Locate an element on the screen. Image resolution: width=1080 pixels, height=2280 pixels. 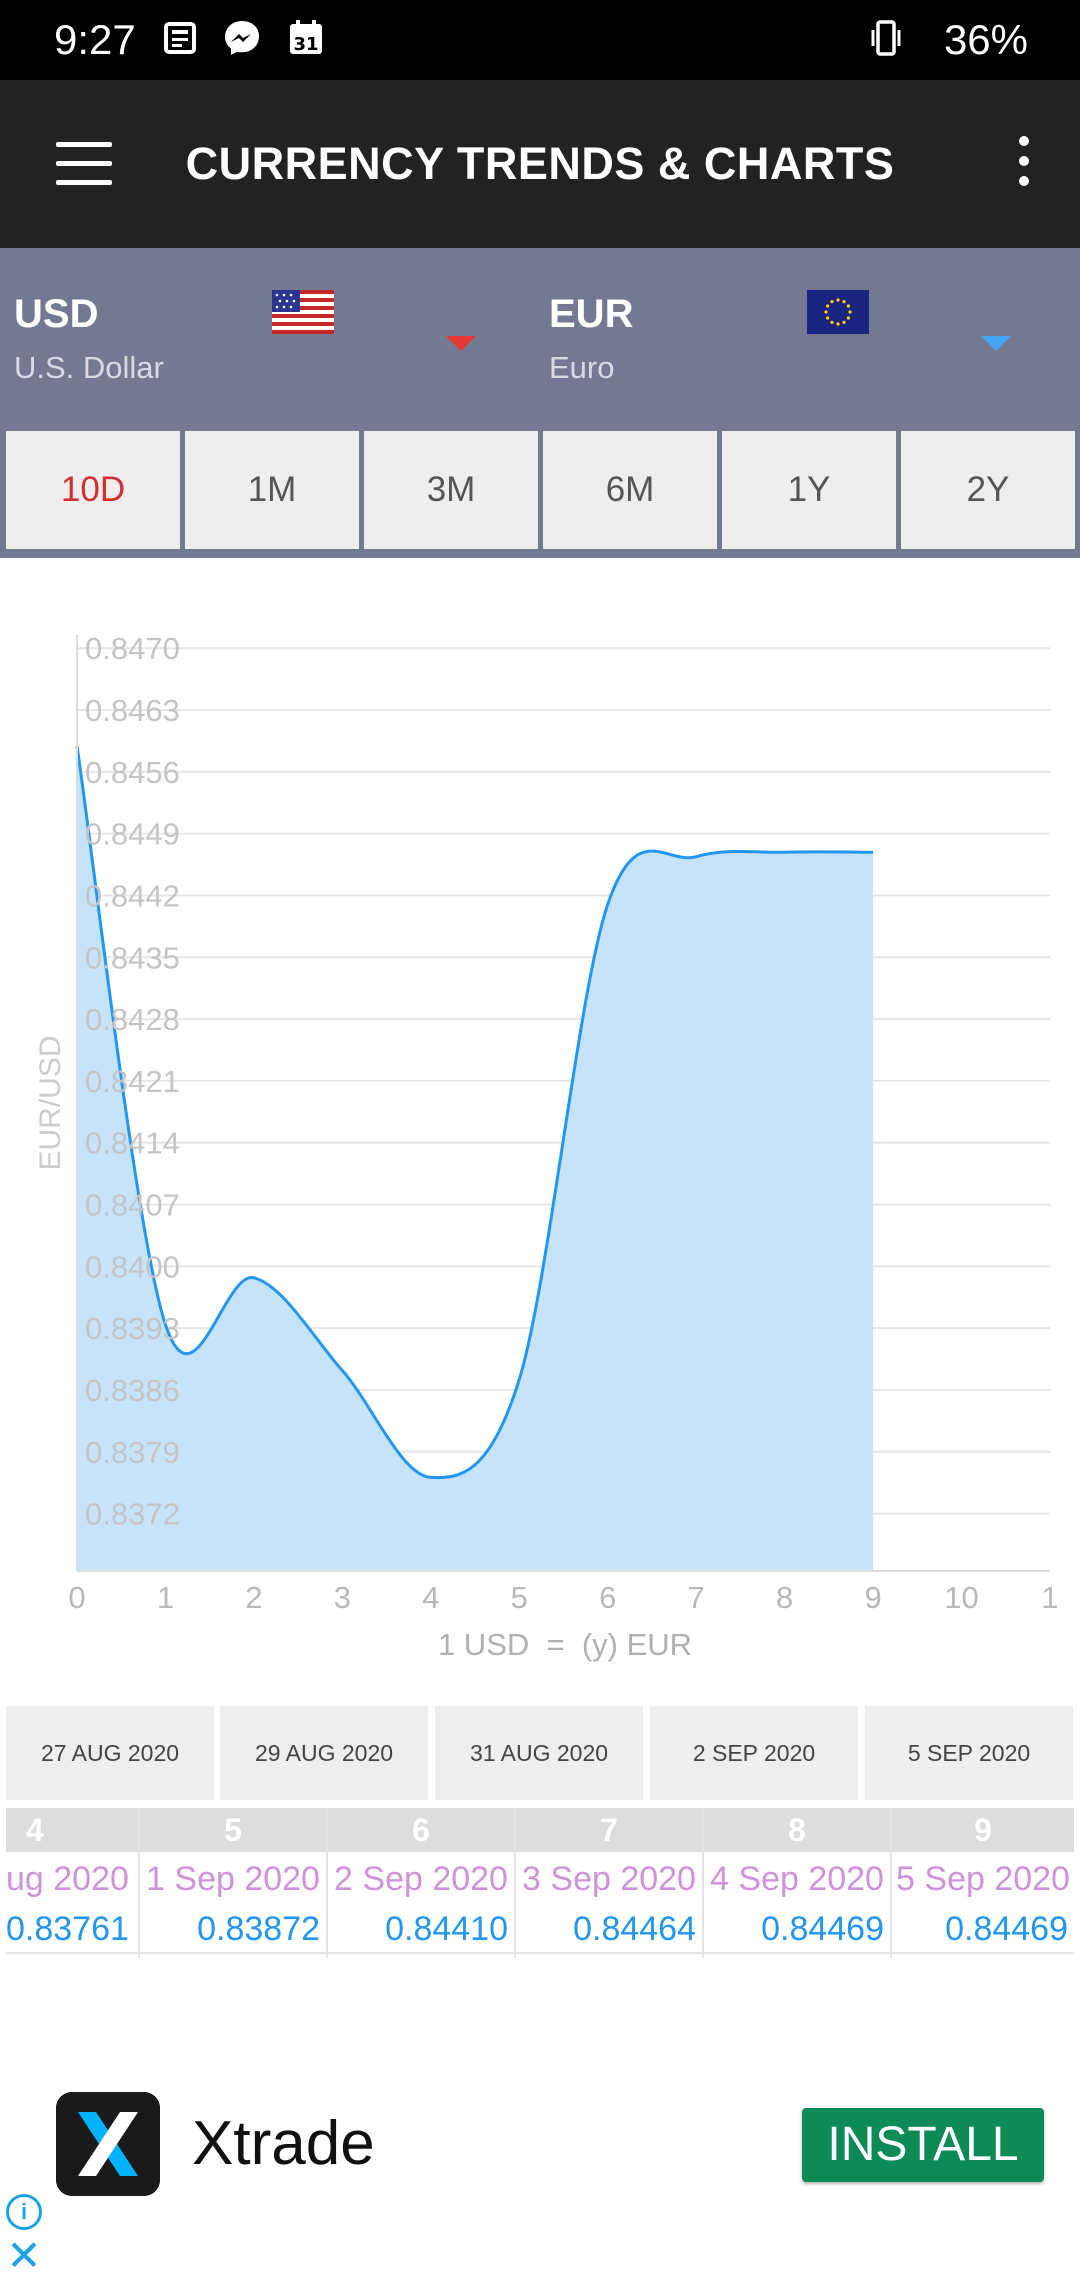
table-column-value: 0.83872 is located at coordinates (233, 1929).